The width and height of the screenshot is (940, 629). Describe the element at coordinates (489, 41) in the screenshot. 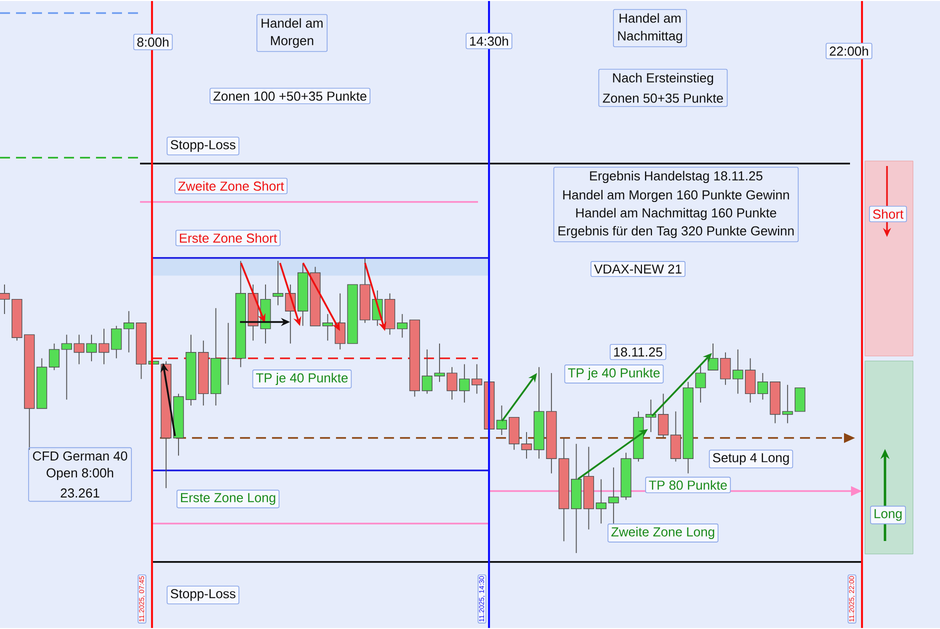

I see `text: 14:30h` at that location.